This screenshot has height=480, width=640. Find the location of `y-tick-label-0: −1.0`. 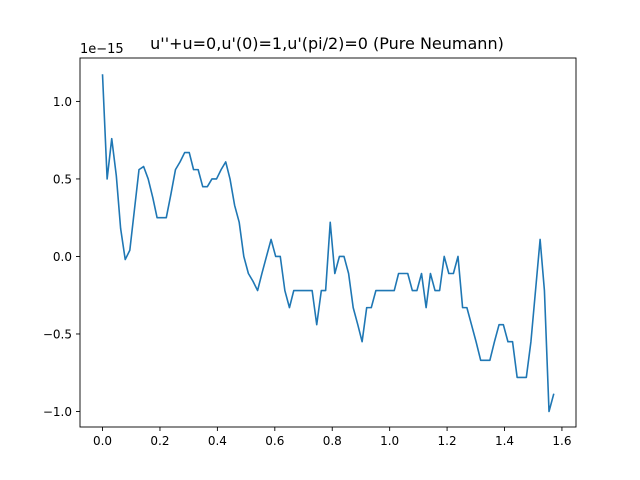

y-tick-label-0: −1.0 is located at coordinates (57, 412).